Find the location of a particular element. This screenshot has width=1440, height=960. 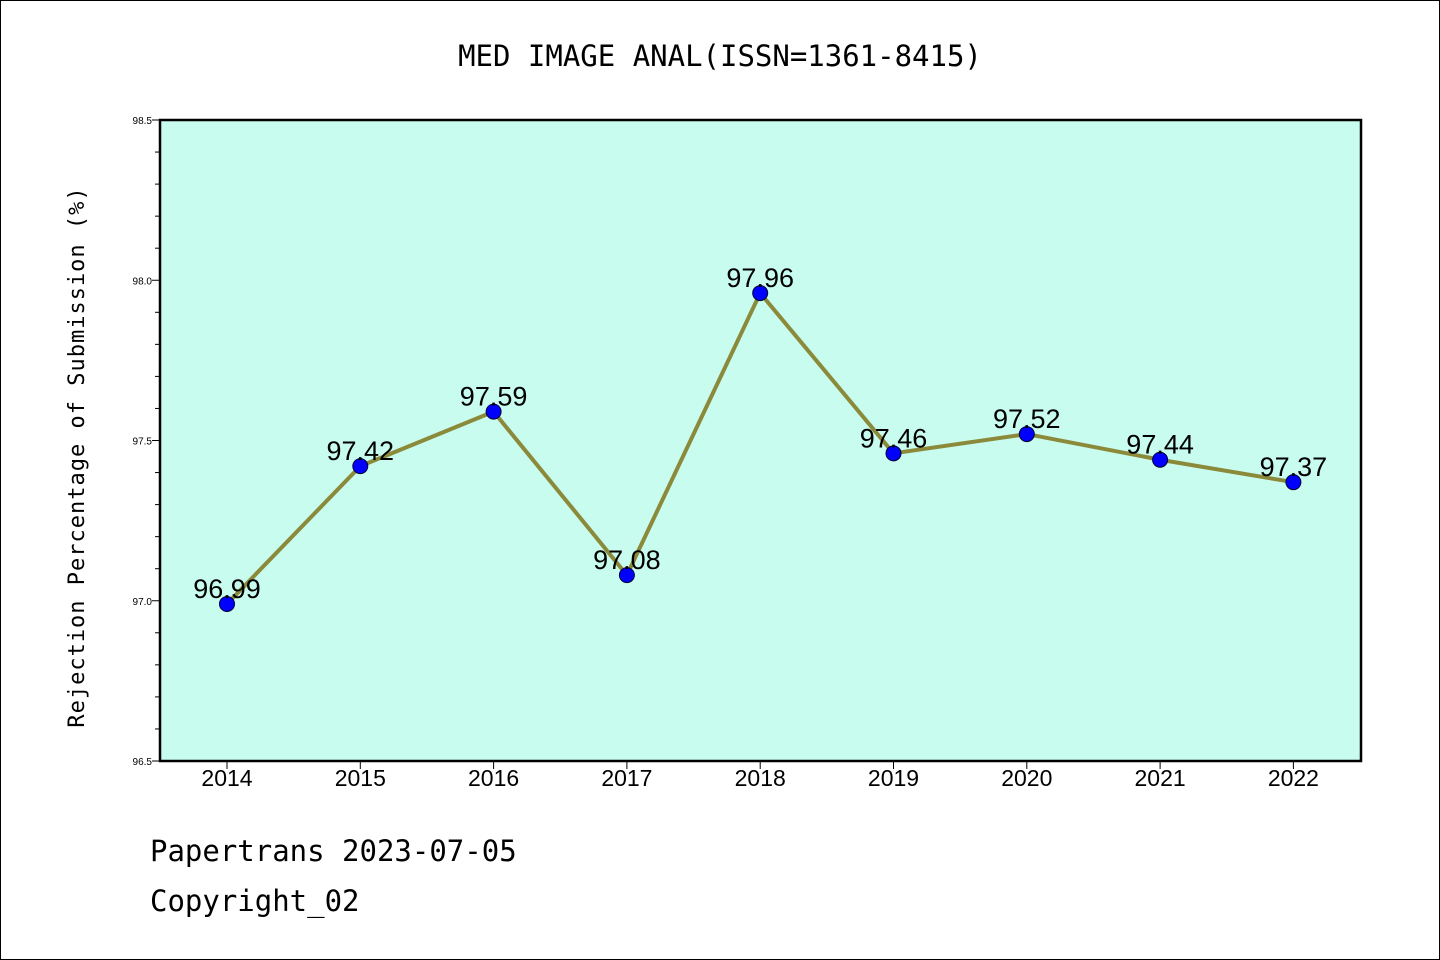

x-tick-label: 2018 is located at coordinates (760, 778).